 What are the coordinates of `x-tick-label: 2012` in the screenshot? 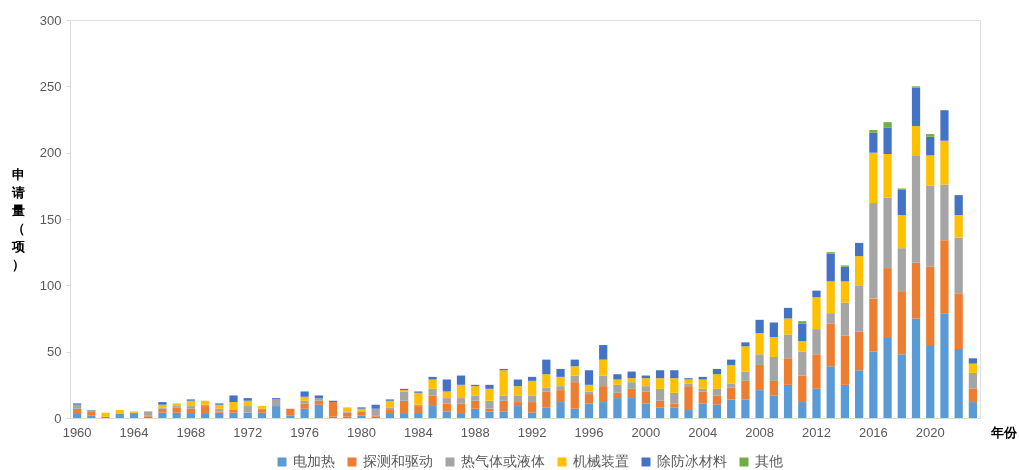 It's located at (816, 432).